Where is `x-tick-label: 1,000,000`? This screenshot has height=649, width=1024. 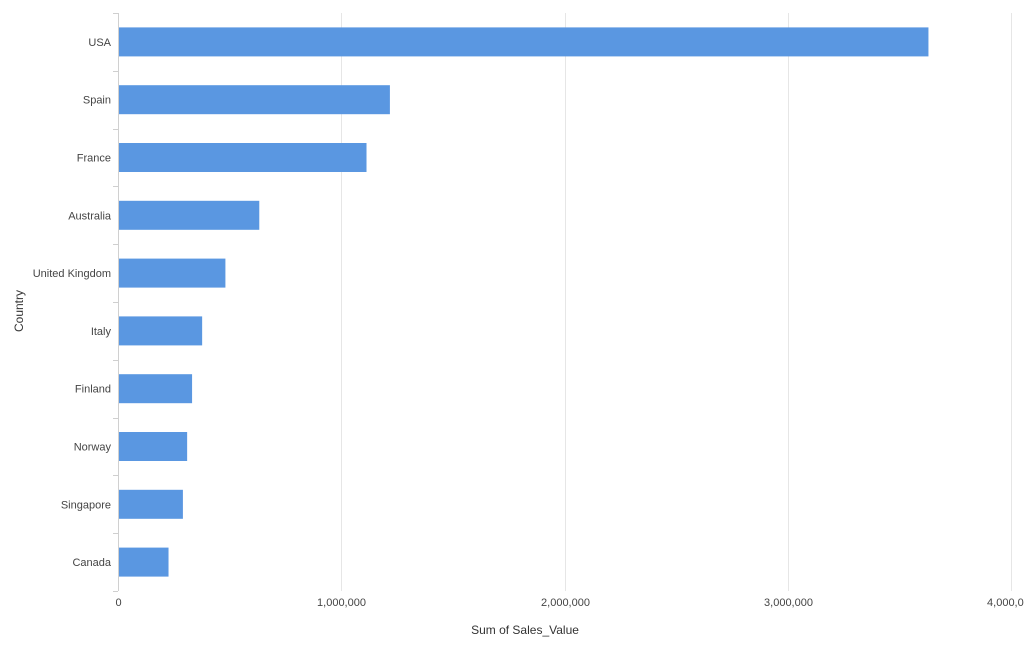 x-tick-label: 1,000,000 is located at coordinates (341, 603).